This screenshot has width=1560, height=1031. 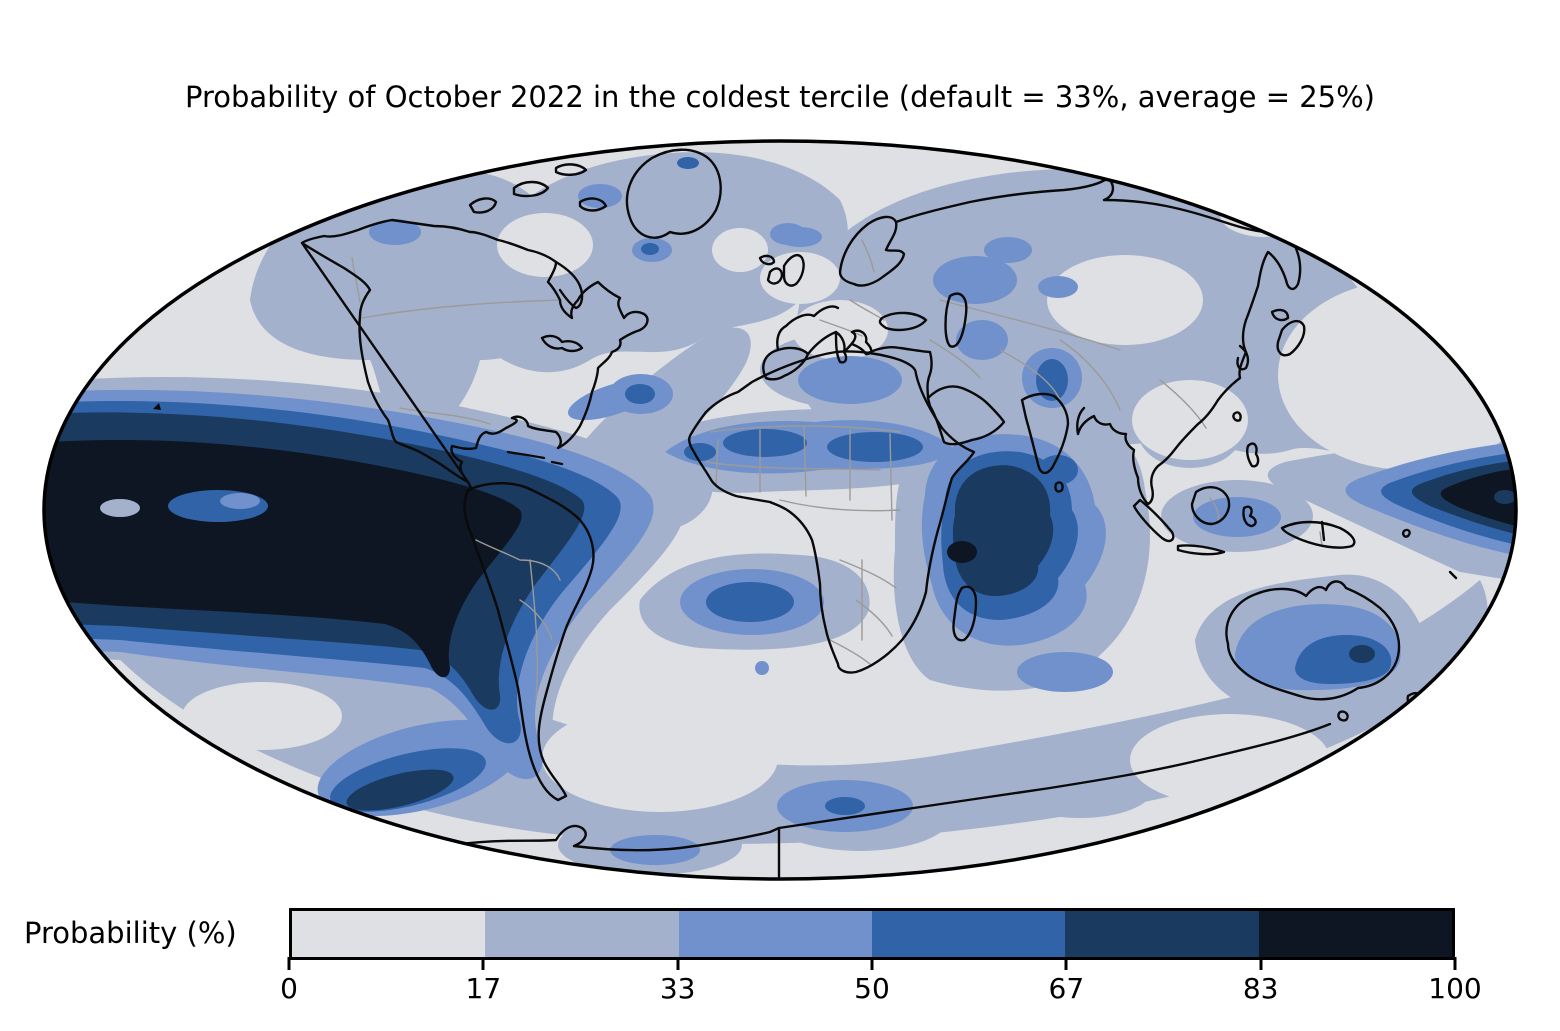 I want to click on colorbar-tick-label: 0, so click(x=289, y=988).